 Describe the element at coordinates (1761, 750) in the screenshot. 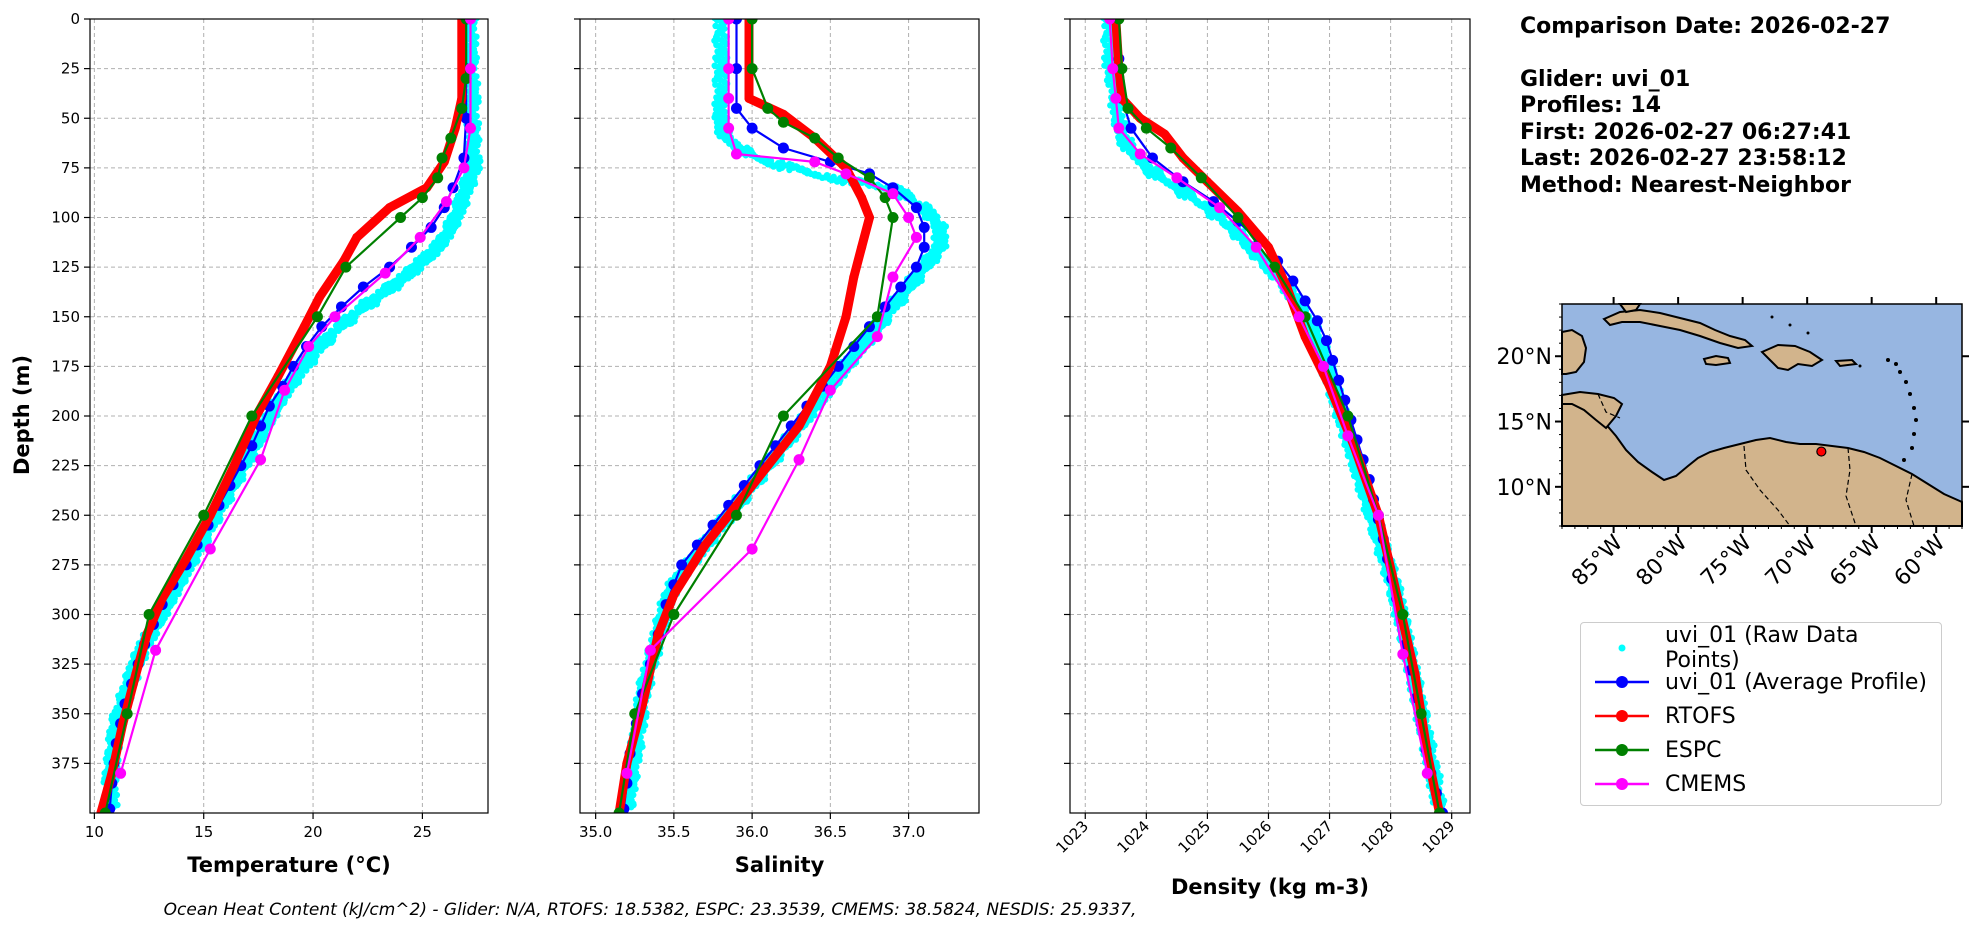

I see `legend-entry: ESPC` at that location.